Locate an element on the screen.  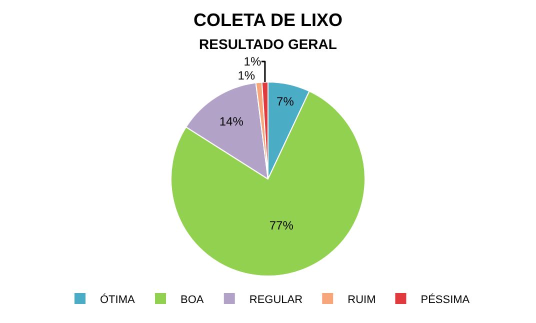
data-label: 14% is located at coordinates (231, 121).